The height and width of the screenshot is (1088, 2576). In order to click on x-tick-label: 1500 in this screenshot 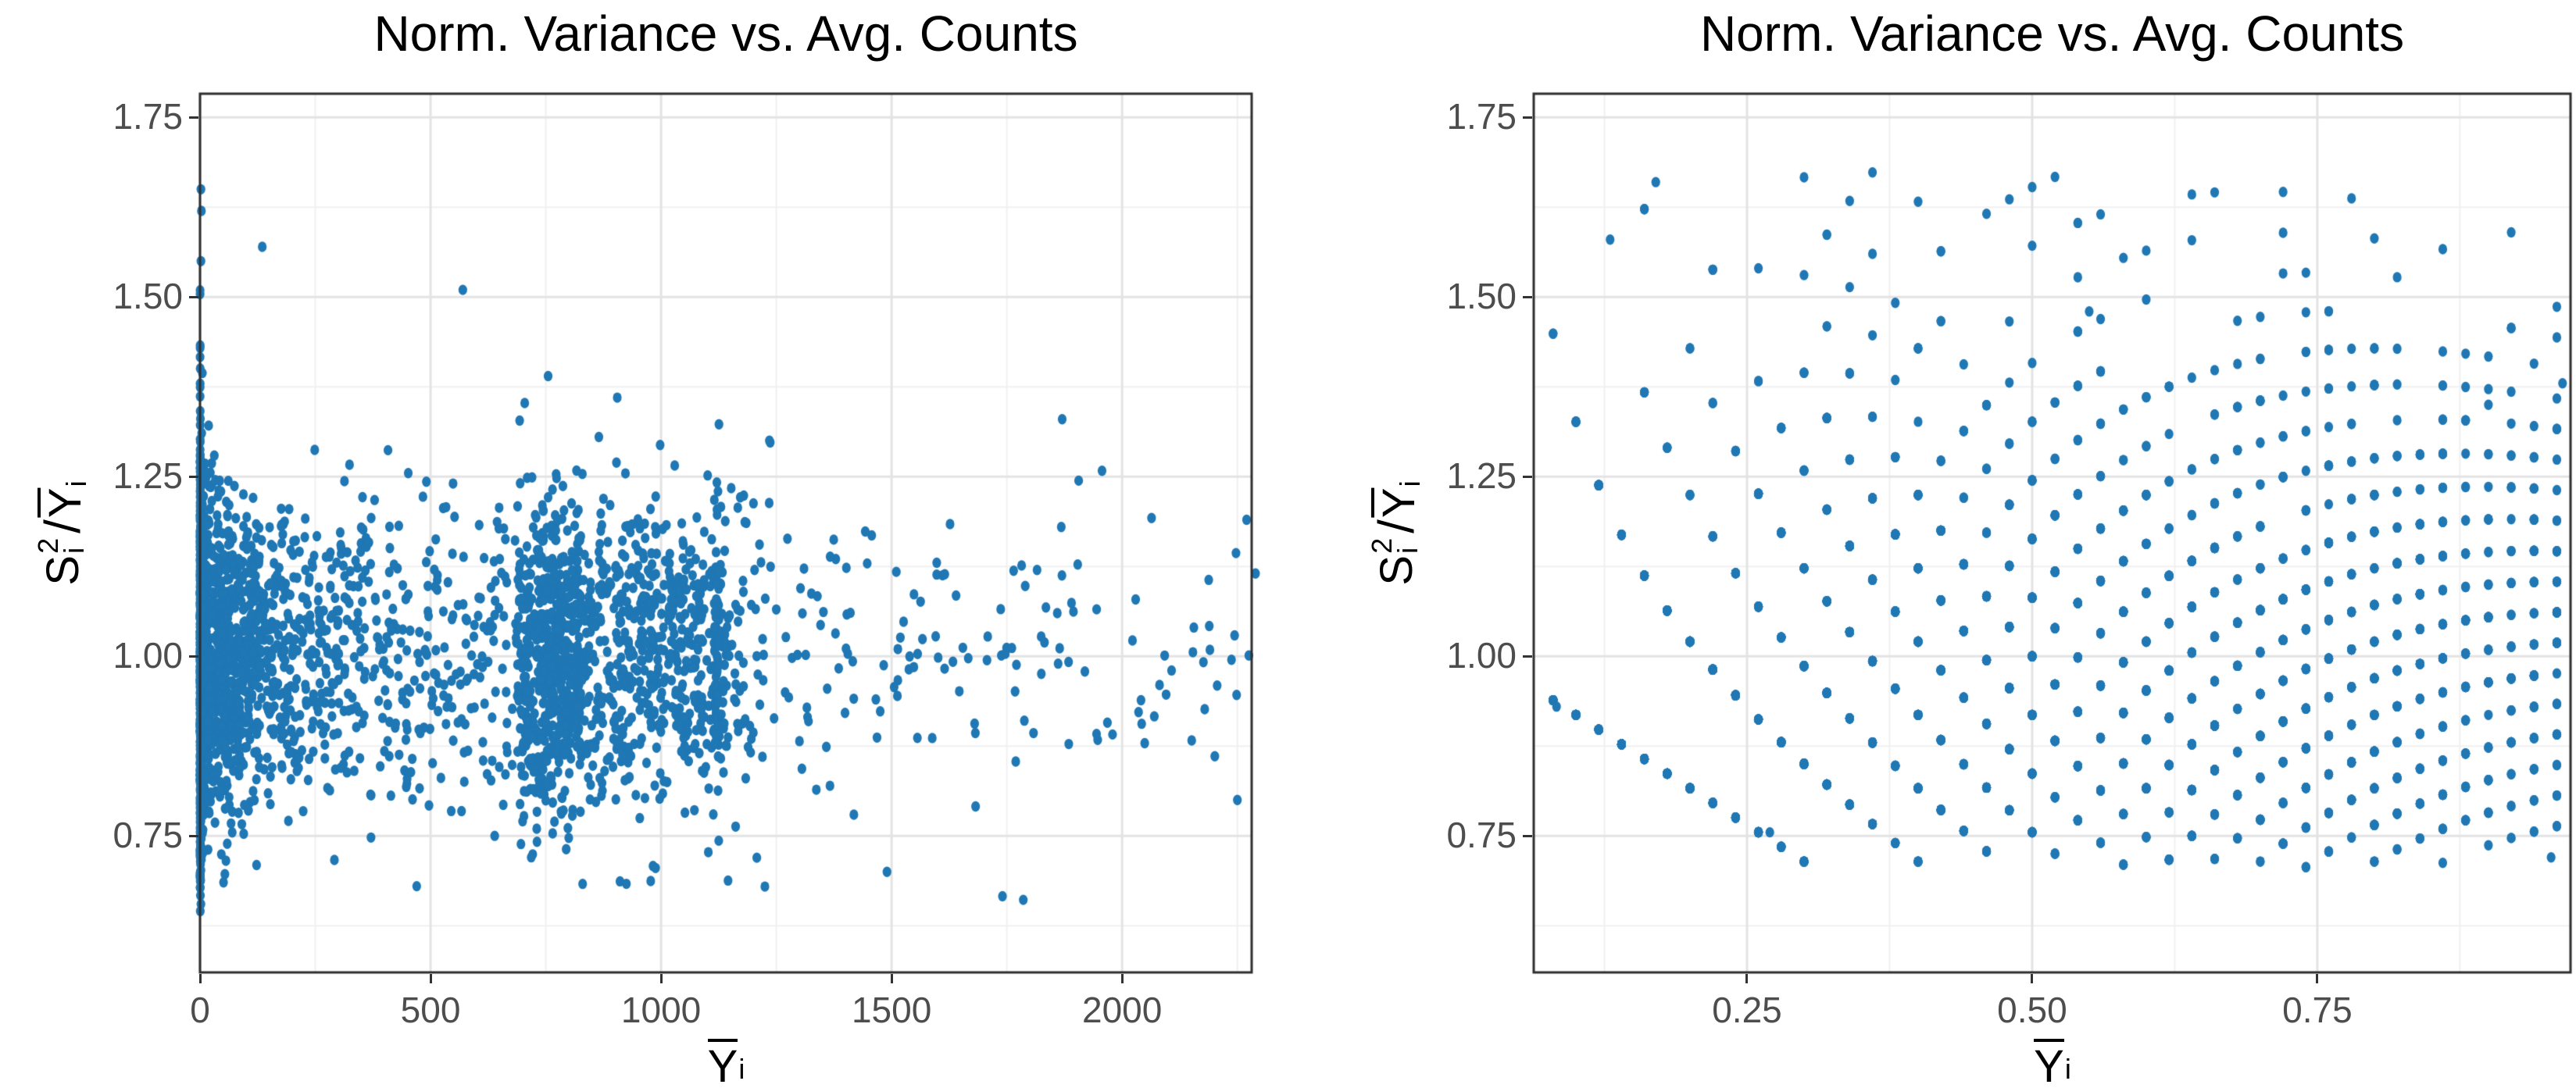, I will do `click(892, 1010)`.